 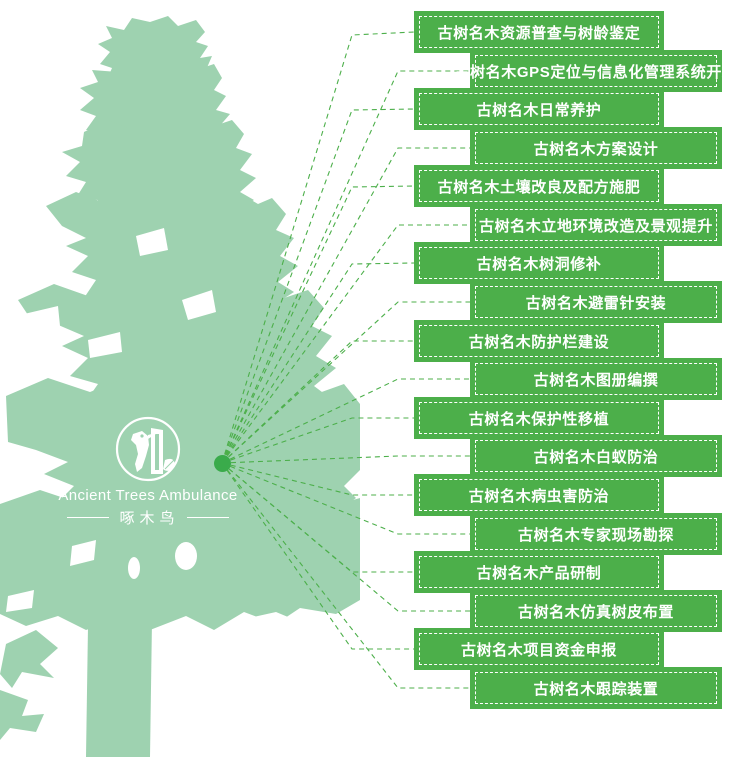 I want to click on service-item-label: 古树名木立地环境改造及景观提升, so click(x=595, y=226).